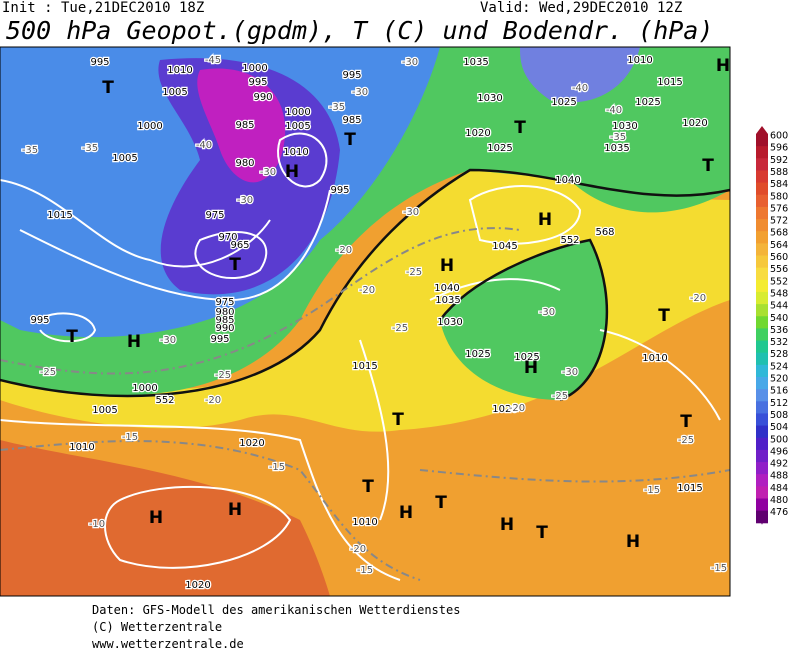  I want to click on colorbar-label: 532, so click(779, 342).